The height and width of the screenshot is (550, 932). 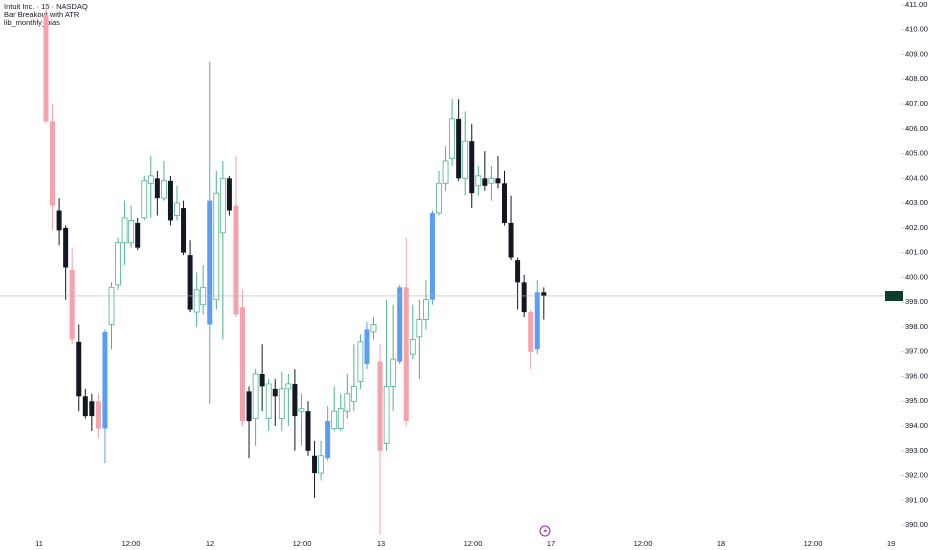 What do you see at coordinates (891, 543) in the screenshot?
I see `x-tick-label: 19` at bounding box center [891, 543].